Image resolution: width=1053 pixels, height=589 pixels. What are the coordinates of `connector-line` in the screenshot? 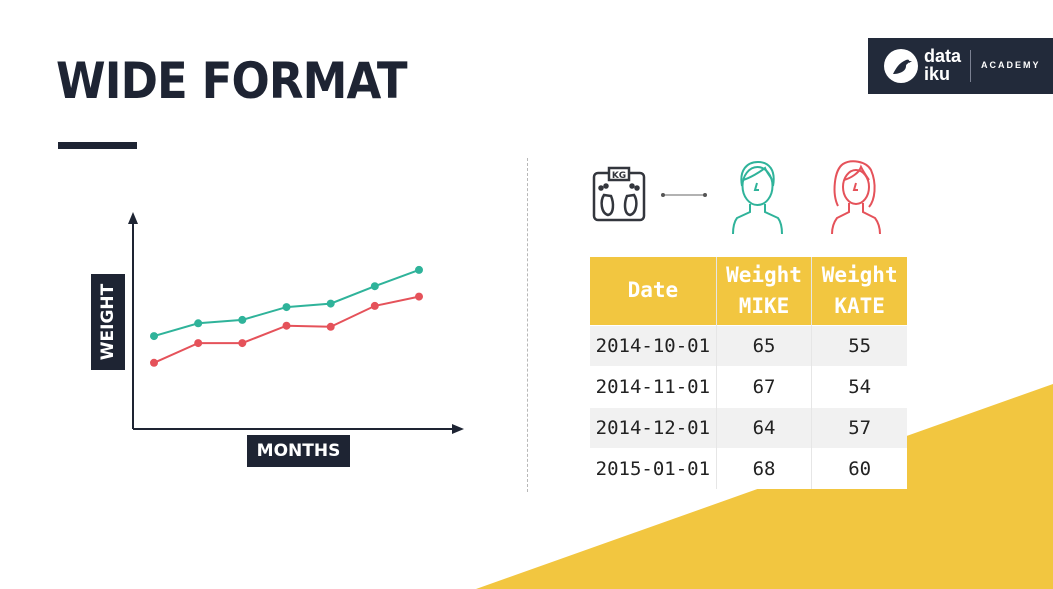 It's located at (684, 195).